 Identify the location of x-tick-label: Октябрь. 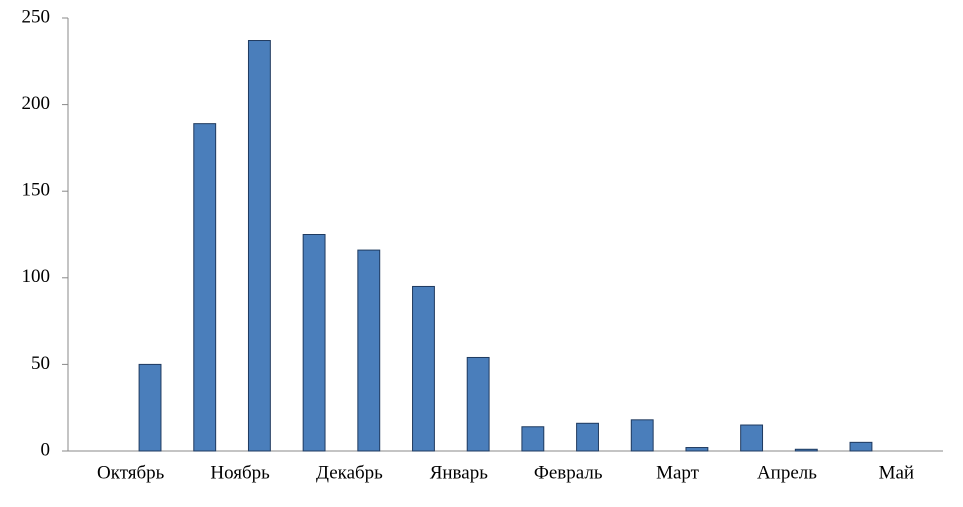
(131, 472).